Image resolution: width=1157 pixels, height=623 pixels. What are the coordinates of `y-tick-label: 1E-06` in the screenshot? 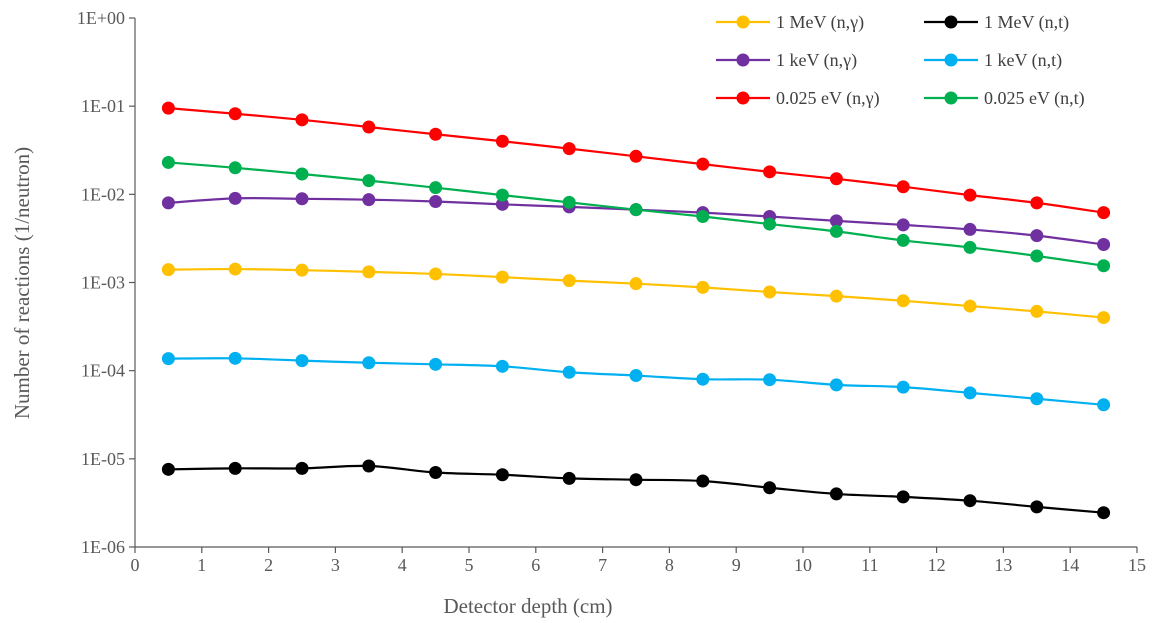 It's located at (103, 547).